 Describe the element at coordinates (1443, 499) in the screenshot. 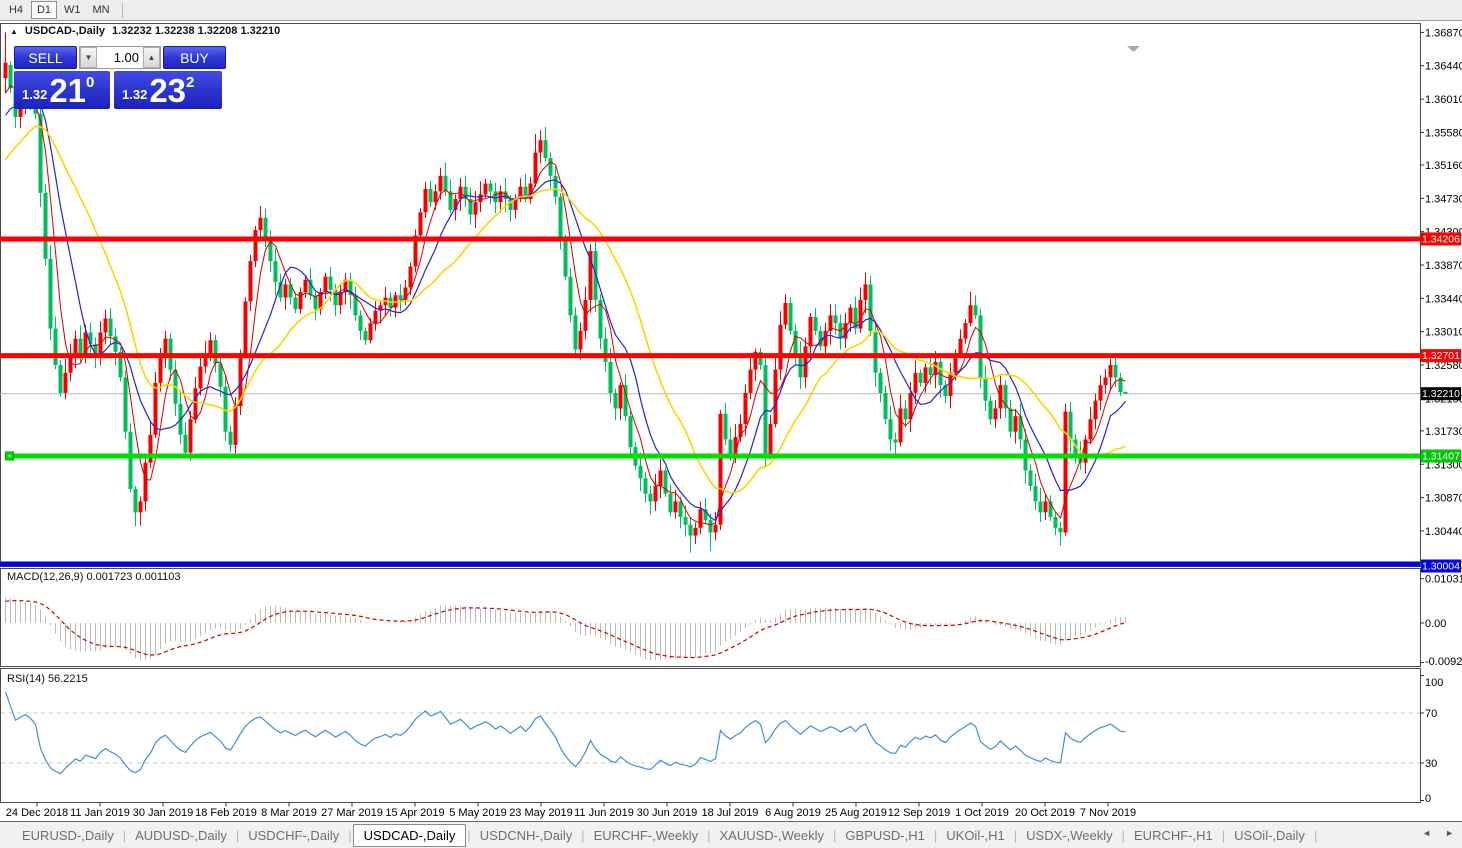

I see `svg-text: 1.30870` at that location.